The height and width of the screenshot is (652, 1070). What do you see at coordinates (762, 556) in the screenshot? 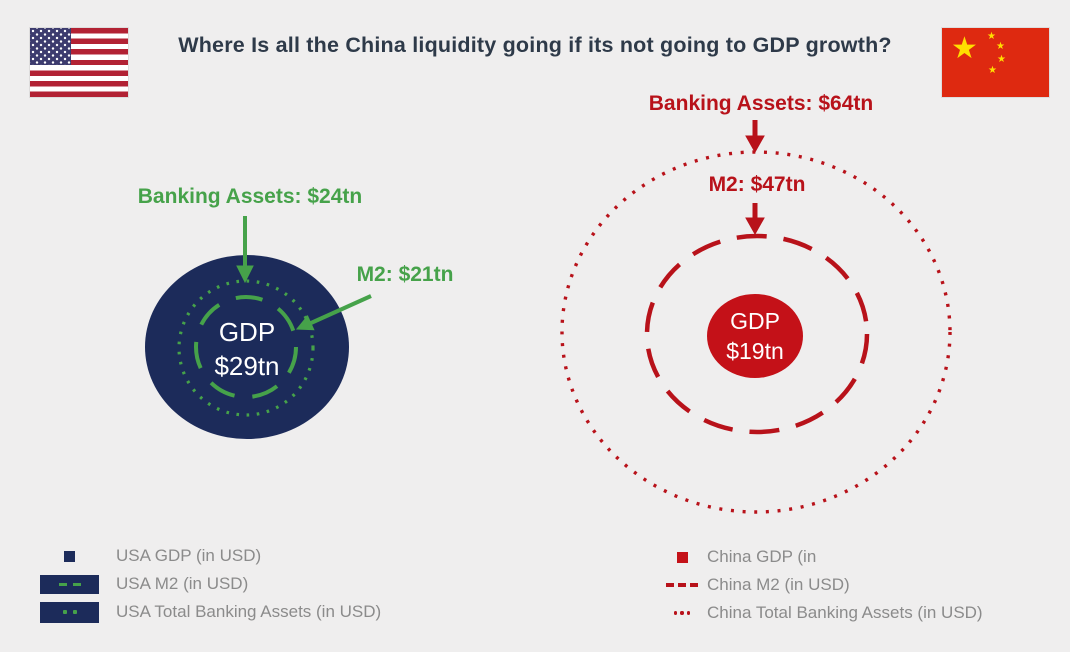
I see `legend-label: China GDP (in` at bounding box center [762, 556].